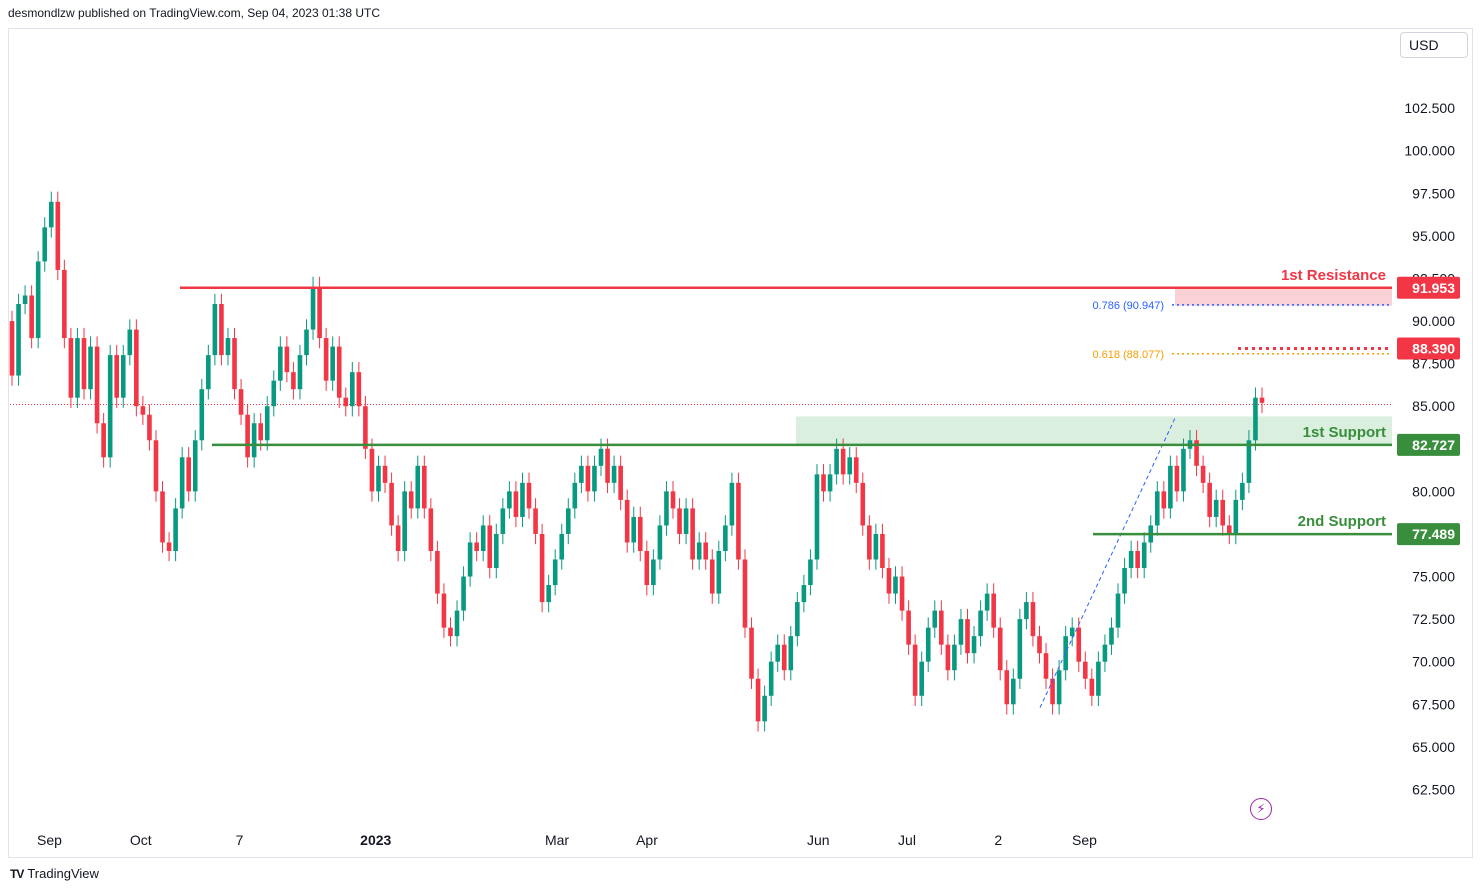  Describe the element at coordinates (1261, 809) in the screenshot. I see `lightning-icon: ⚡` at that location.